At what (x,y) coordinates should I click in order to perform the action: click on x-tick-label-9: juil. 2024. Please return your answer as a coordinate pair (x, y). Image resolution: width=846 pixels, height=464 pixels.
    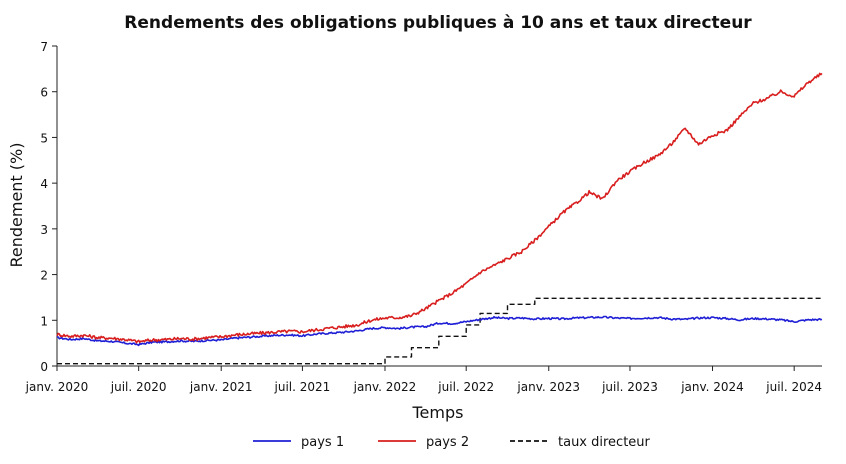
    Looking at the image, I should click on (793, 387).